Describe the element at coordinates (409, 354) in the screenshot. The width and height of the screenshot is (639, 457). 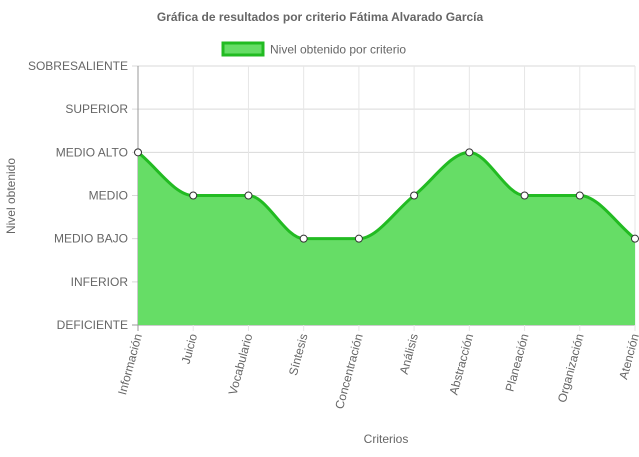
I see `x-tick-label: Análisis` at that location.